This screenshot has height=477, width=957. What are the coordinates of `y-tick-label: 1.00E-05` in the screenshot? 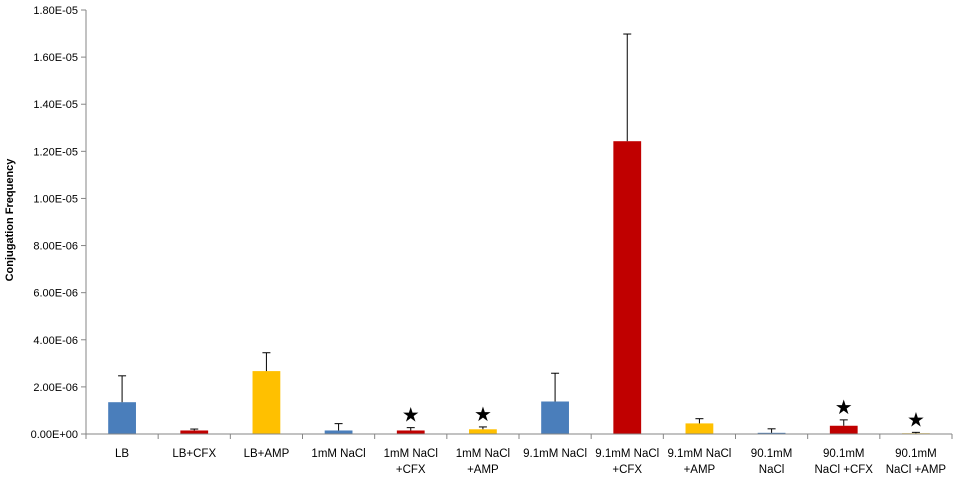 It's located at (55, 199).